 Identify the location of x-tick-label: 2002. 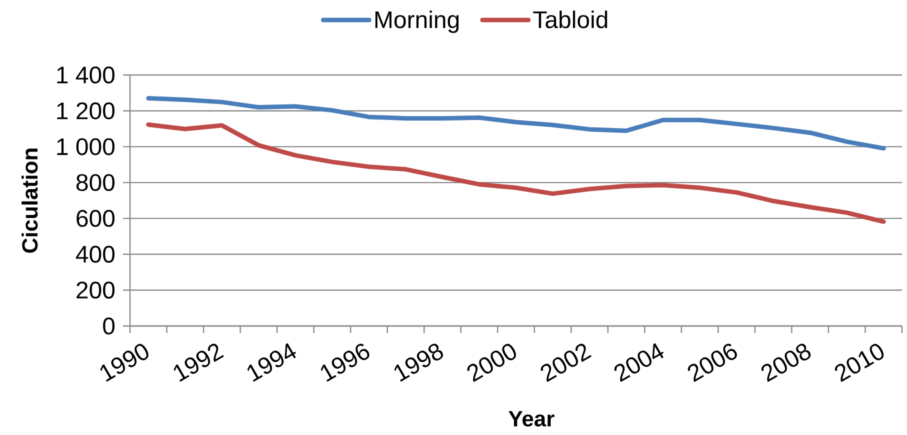
(566, 363).